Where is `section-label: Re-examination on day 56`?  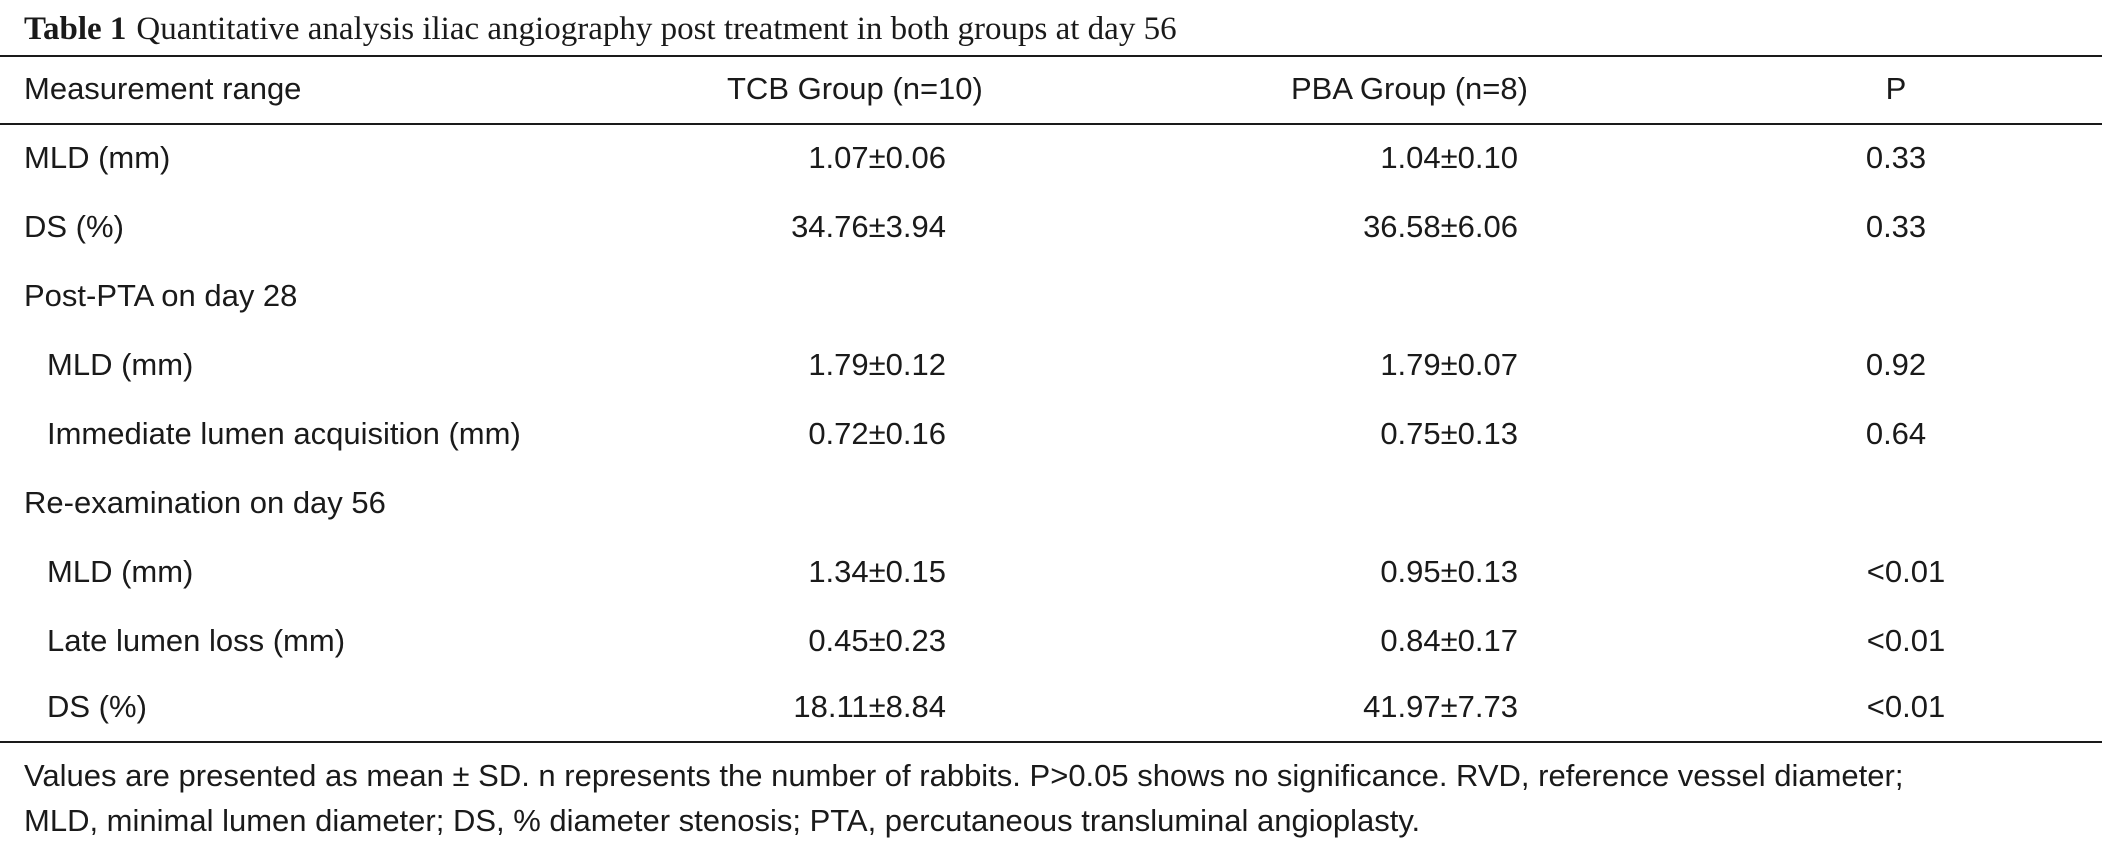
section-label: Re-examination on day 56 is located at coordinates (205, 502).